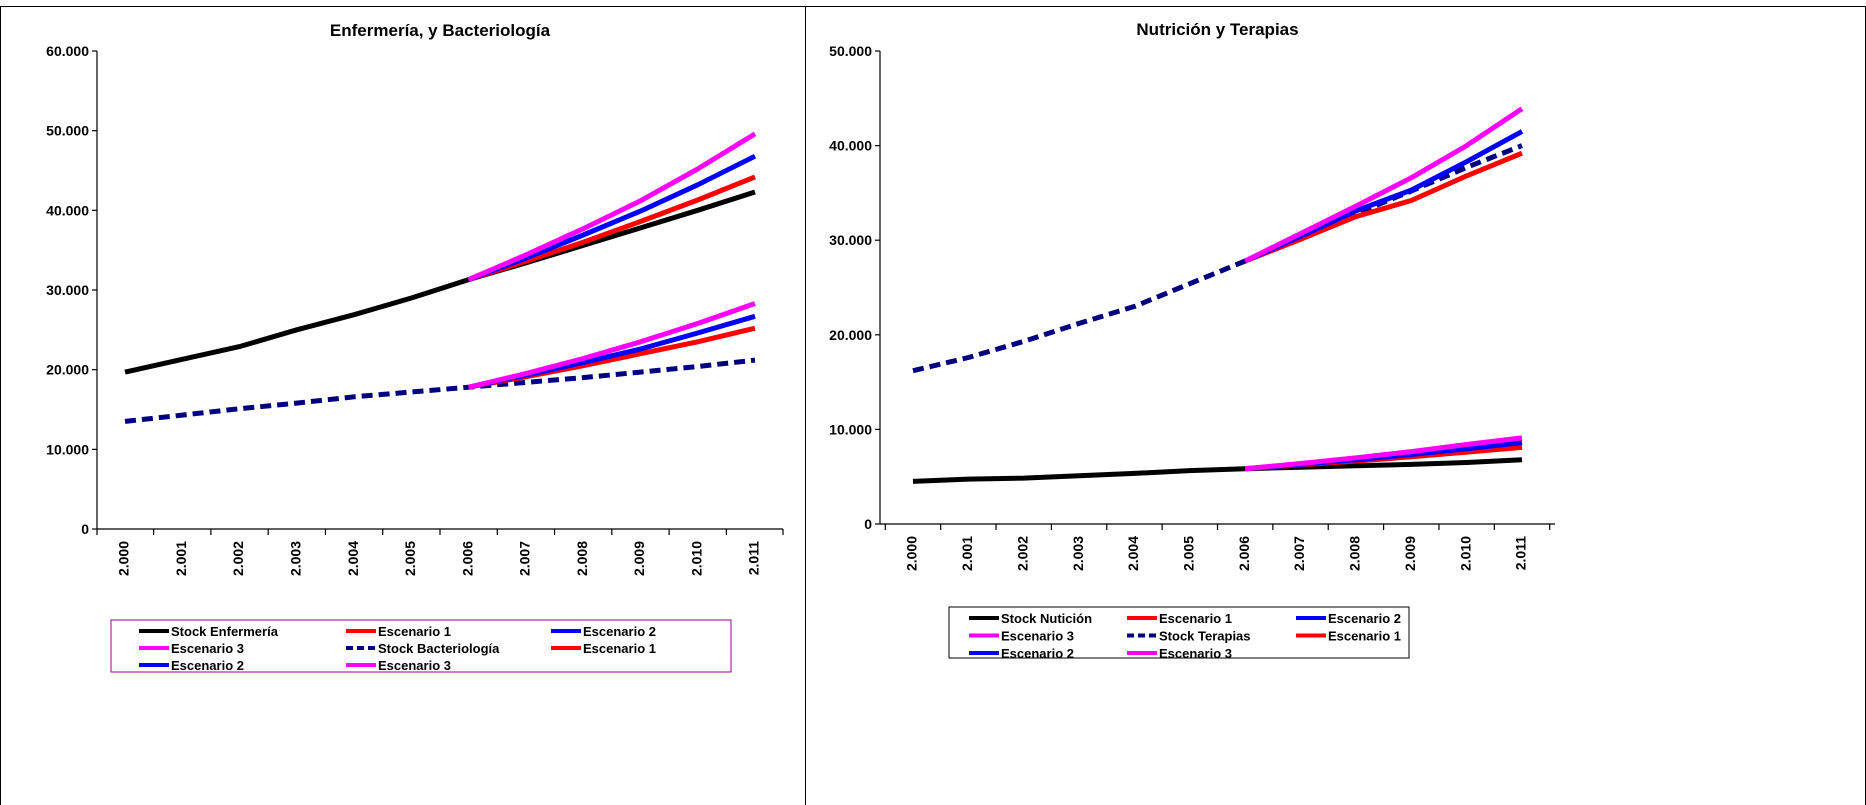 This screenshot has width=1866, height=805. What do you see at coordinates (439, 648) in the screenshot?
I see `legend-label-4: Stock Bacteriología` at bounding box center [439, 648].